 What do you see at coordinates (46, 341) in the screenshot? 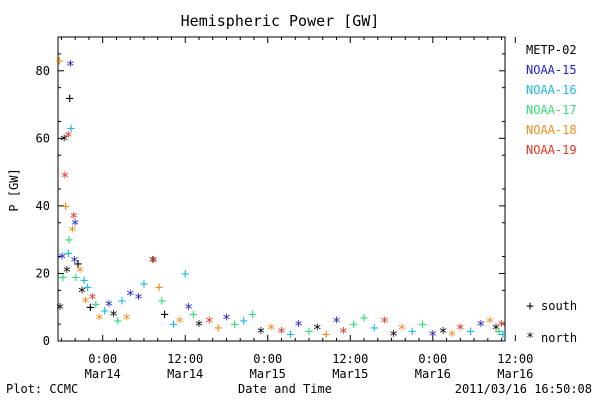
I see `y-tick-label: 0` at bounding box center [46, 341].